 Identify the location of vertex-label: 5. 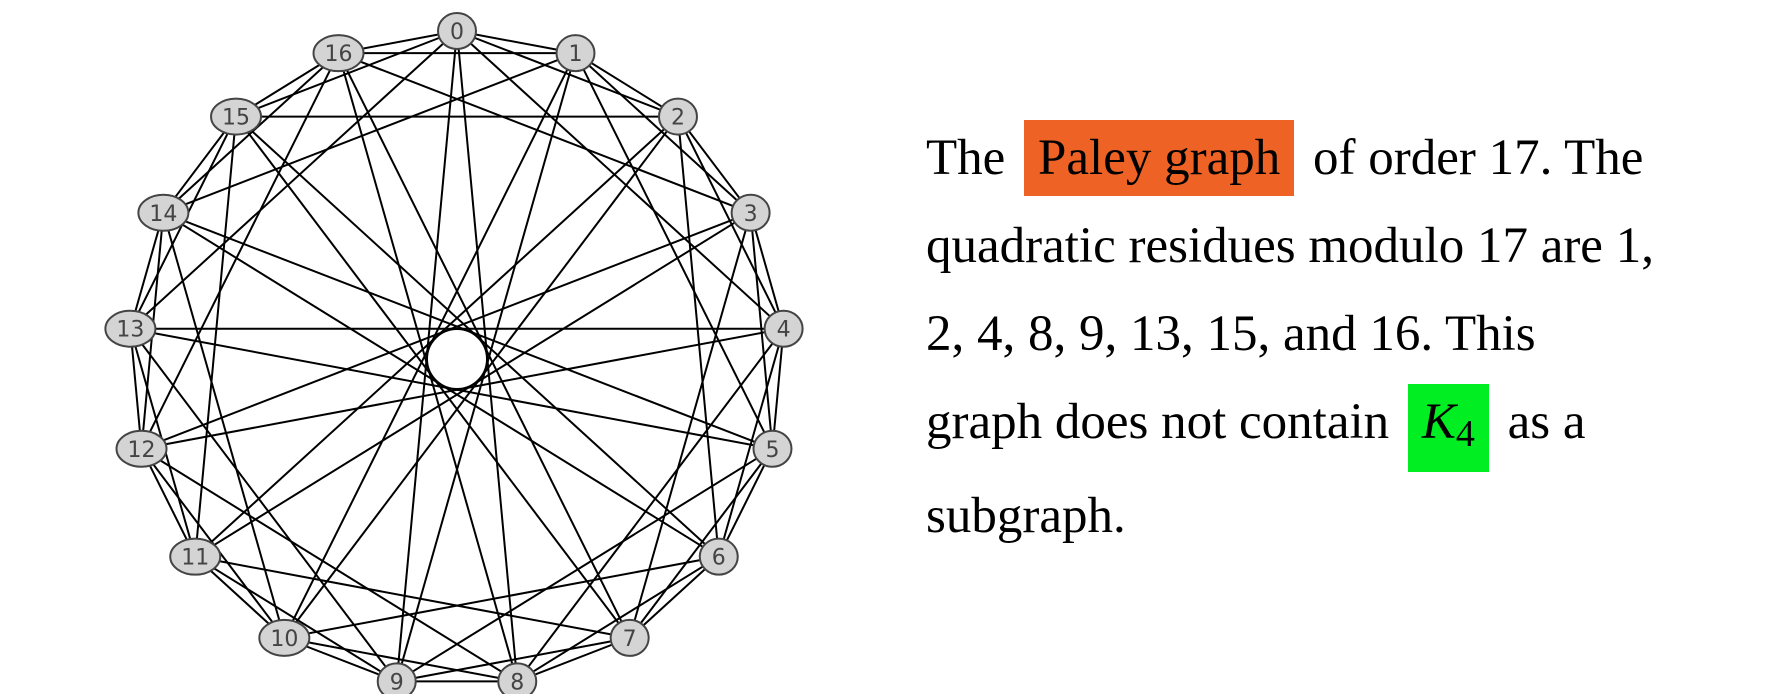
(772, 450).